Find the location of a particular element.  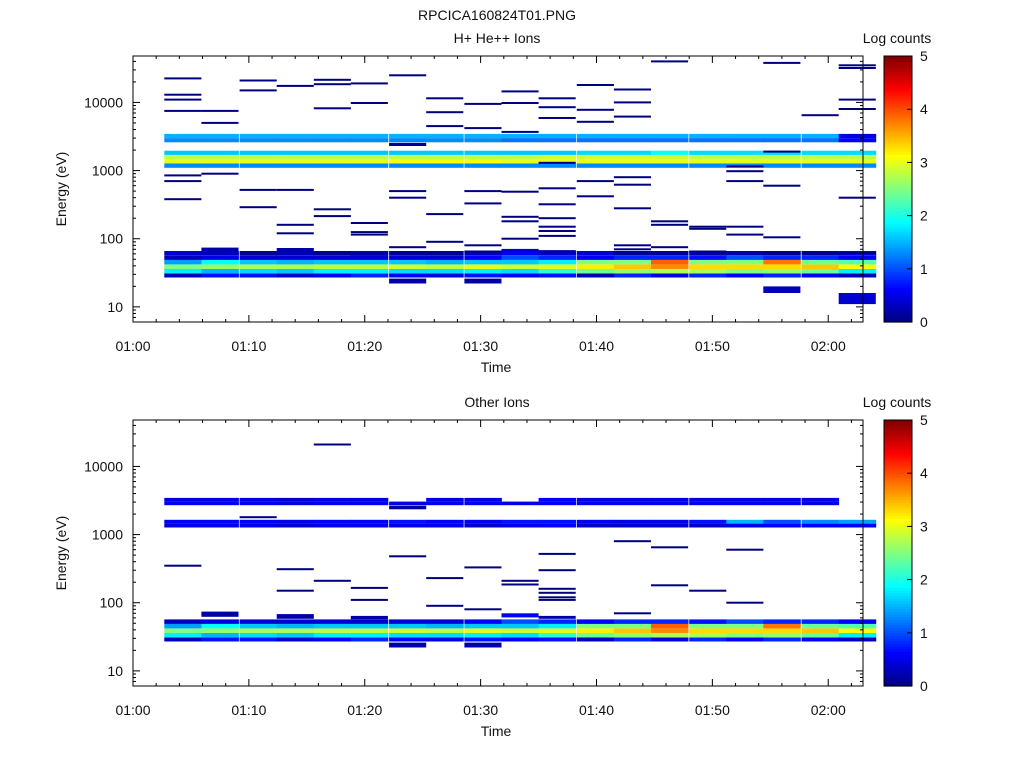

colorbar-frame is located at coordinates (898, 553).